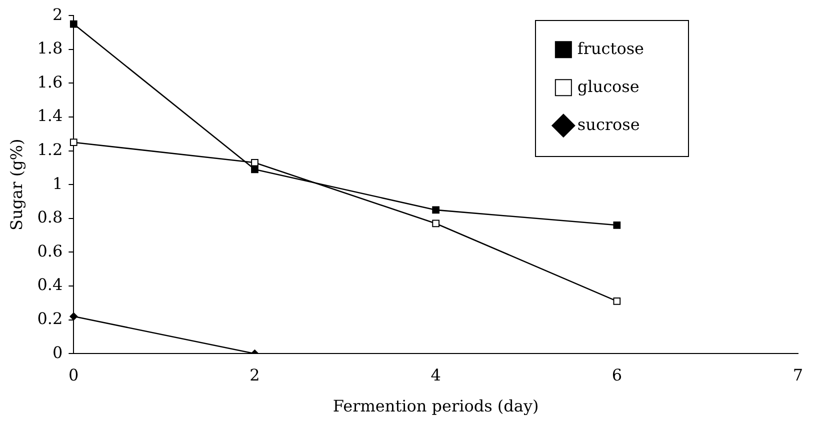 The image size is (814, 425). I want to click on x-tick-label: 7, so click(798, 374).